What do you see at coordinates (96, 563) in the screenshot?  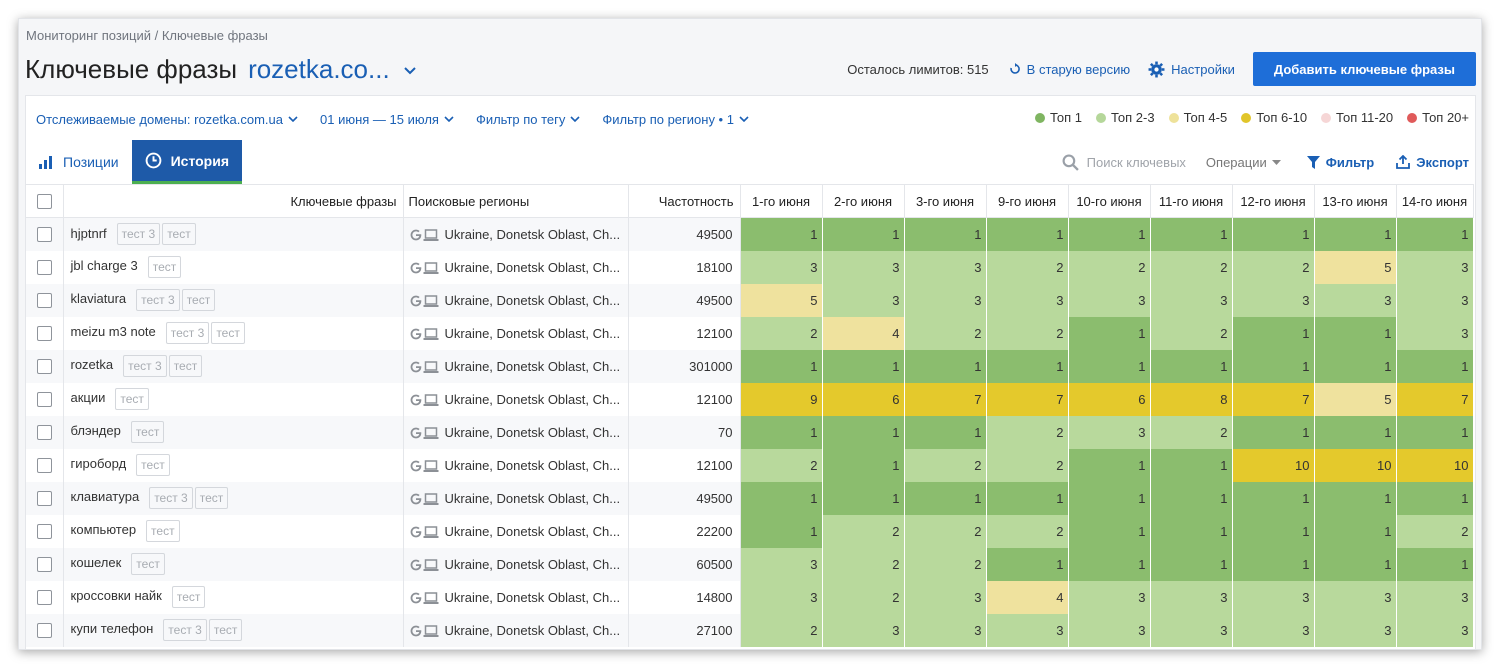 I see `keyword-text: кошелек` at bounding box center [96, 563].